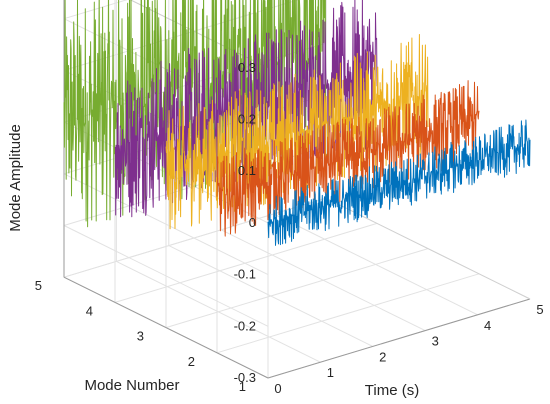  Describe the element at coordinates (487, 325) in the screenshot. I see `x-tick-label: 4` at that location.